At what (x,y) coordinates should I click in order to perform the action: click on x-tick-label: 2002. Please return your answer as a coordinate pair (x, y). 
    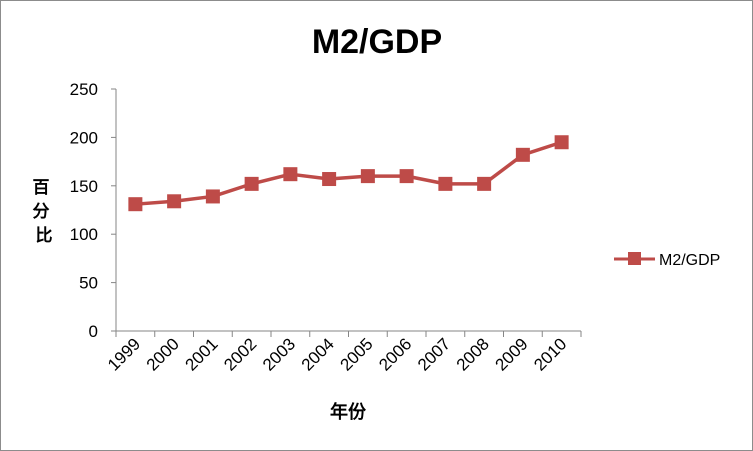
    Looking at the image, I should click on (240, 354).